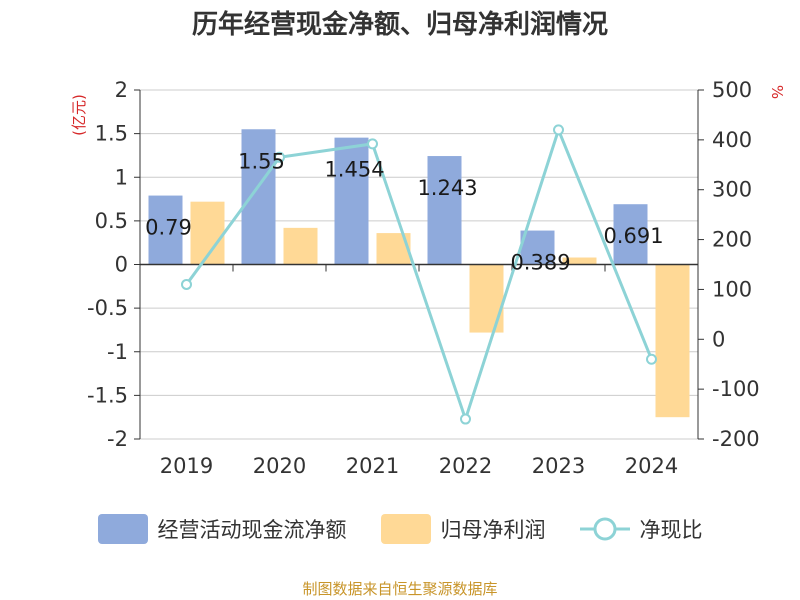 The width and height of the screenshot is (800, 600). Describe the element at coordinates (261, 161) in the screenshot. I see `cashflow-data-label: 1.55` at that location.